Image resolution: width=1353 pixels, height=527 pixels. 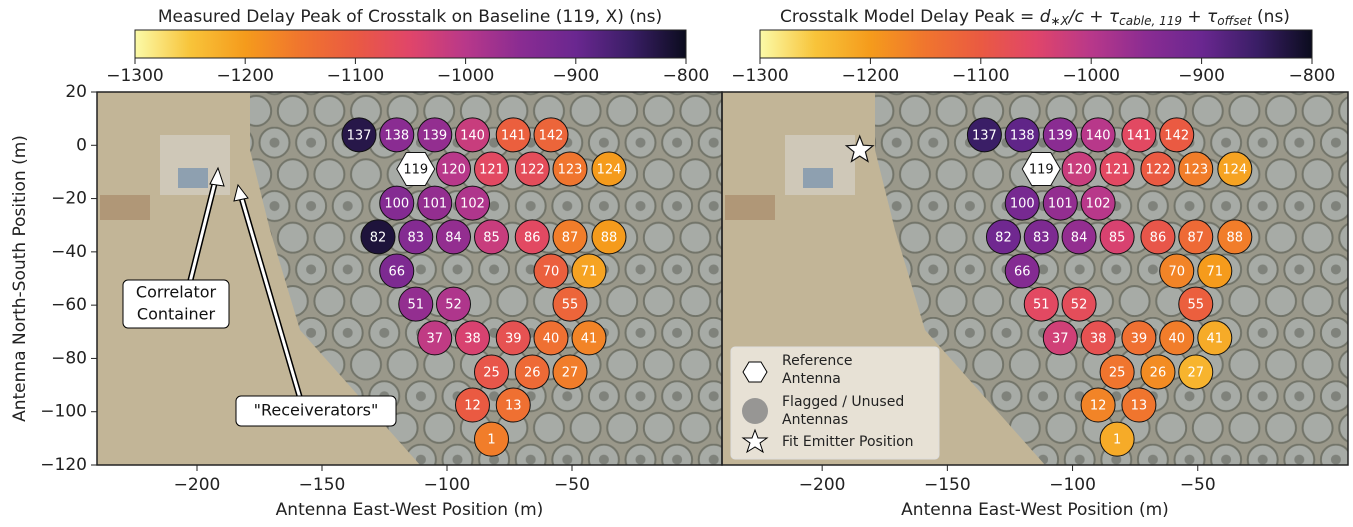 I want to click on colorbar-tick-label: −800, so click(x=686, y=76).